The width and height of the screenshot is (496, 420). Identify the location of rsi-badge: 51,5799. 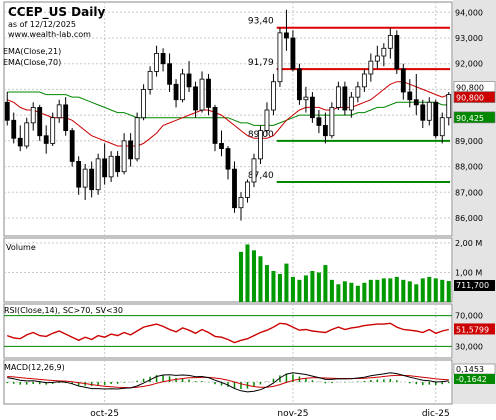
(472, 329).